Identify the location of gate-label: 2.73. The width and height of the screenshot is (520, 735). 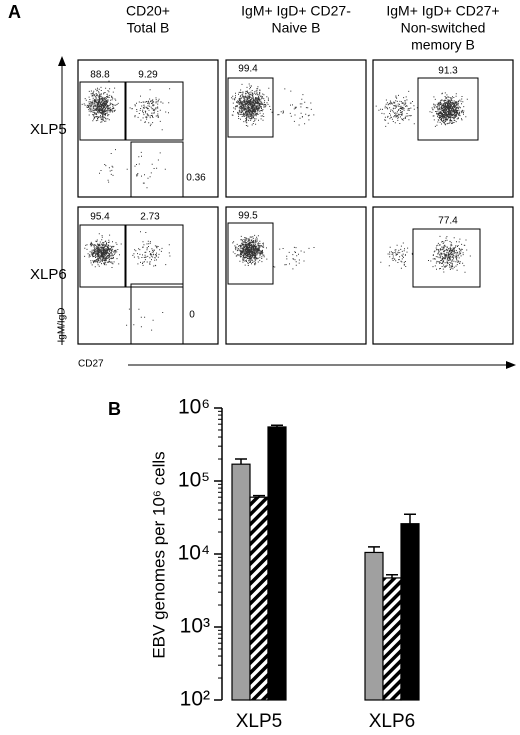
(150, 217).